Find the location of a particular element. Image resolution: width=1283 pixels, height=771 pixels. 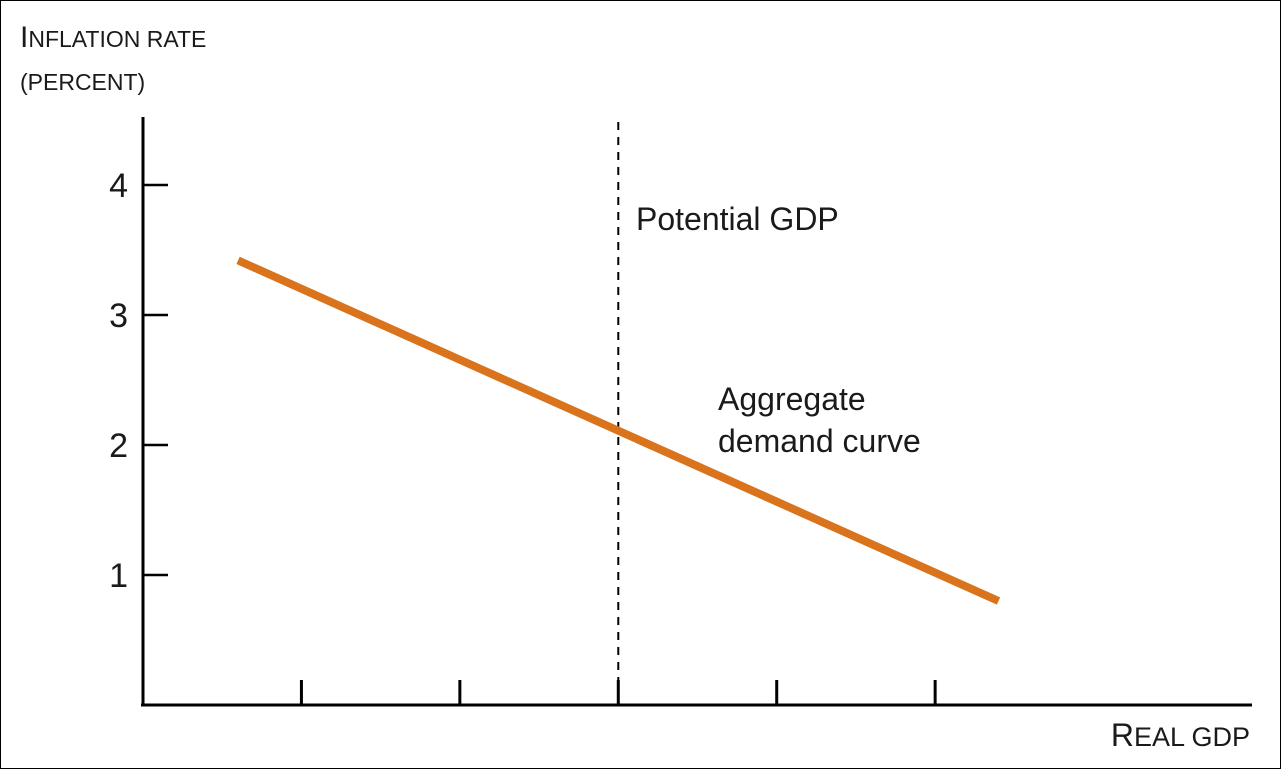

aggregate-demand-label-line2: demand curve is located at coordinates (819, 441).